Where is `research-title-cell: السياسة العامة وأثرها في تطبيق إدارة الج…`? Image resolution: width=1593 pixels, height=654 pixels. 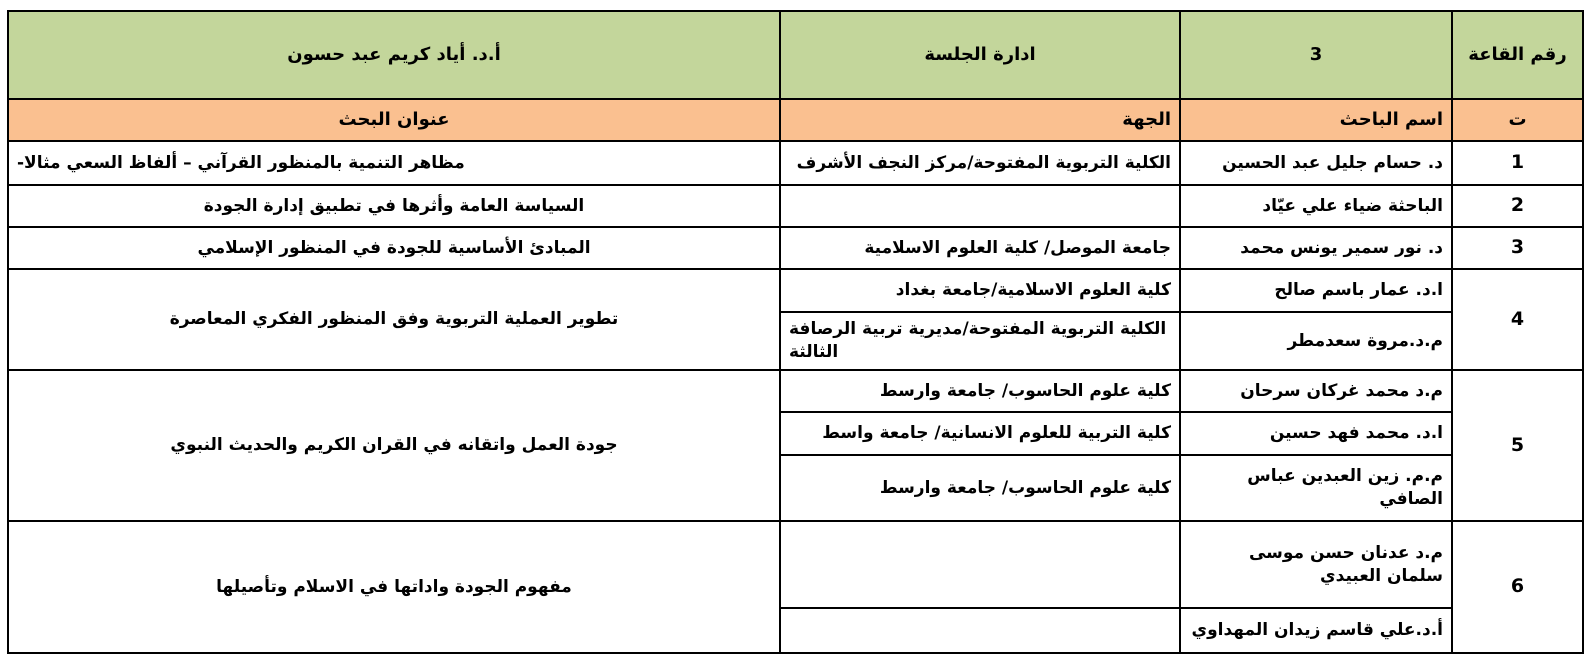 research-title-cell: السياسة العامة وأثرها في تطبيق إدارة الج… is located at coordinates (394, 206).